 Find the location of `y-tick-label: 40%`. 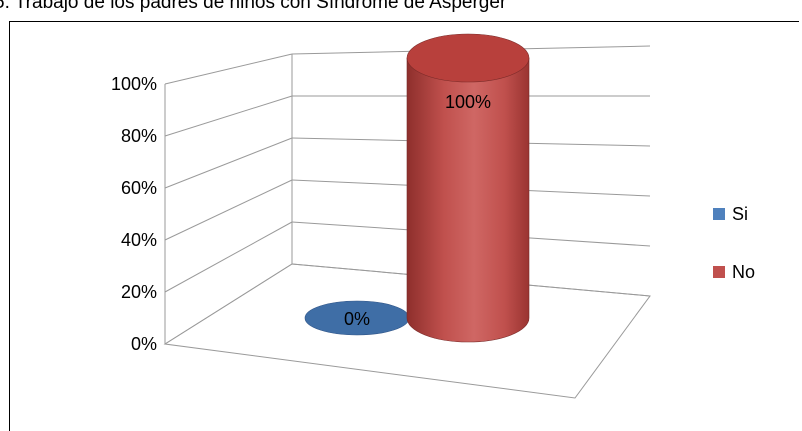

y-tick-label: 40% is located at coordinates (139, 240).